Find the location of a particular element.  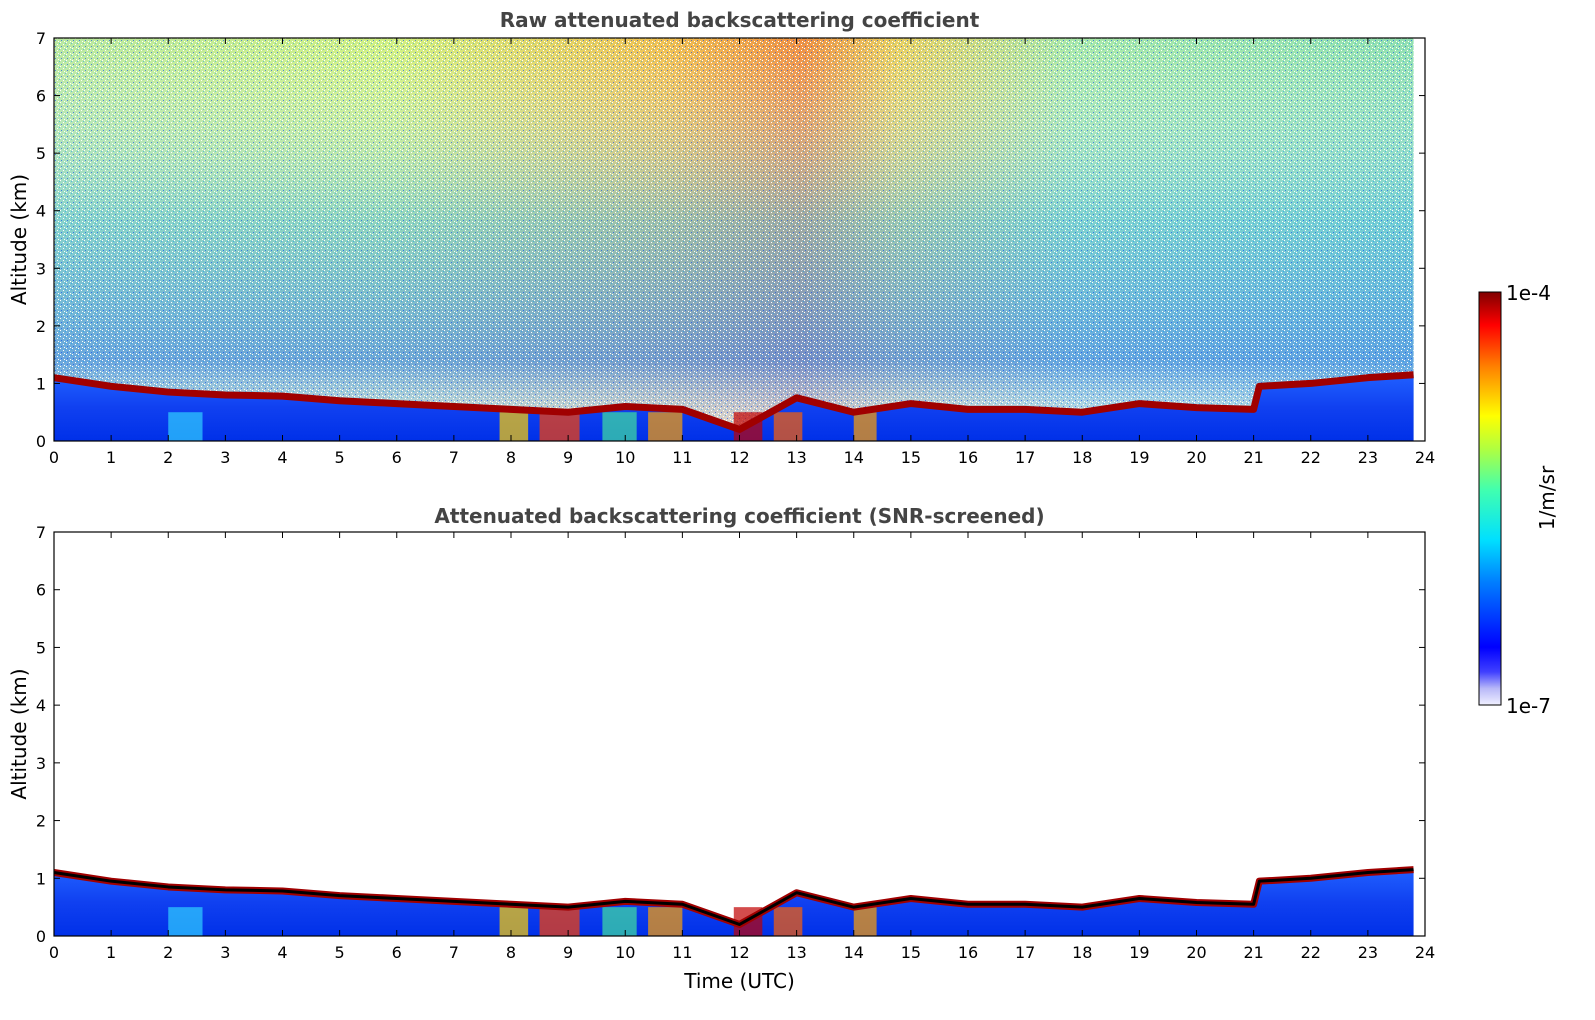

colorbar-scale is located at coordinates (1490, 498).